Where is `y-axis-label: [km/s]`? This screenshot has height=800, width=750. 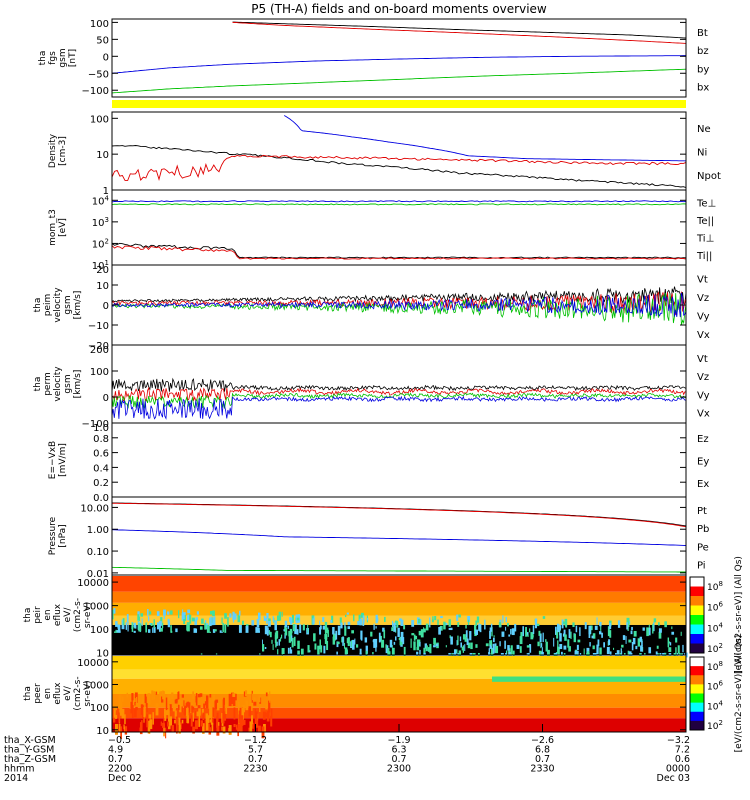
y-axis-label: [km/s] is located at coordinates (78, 384).